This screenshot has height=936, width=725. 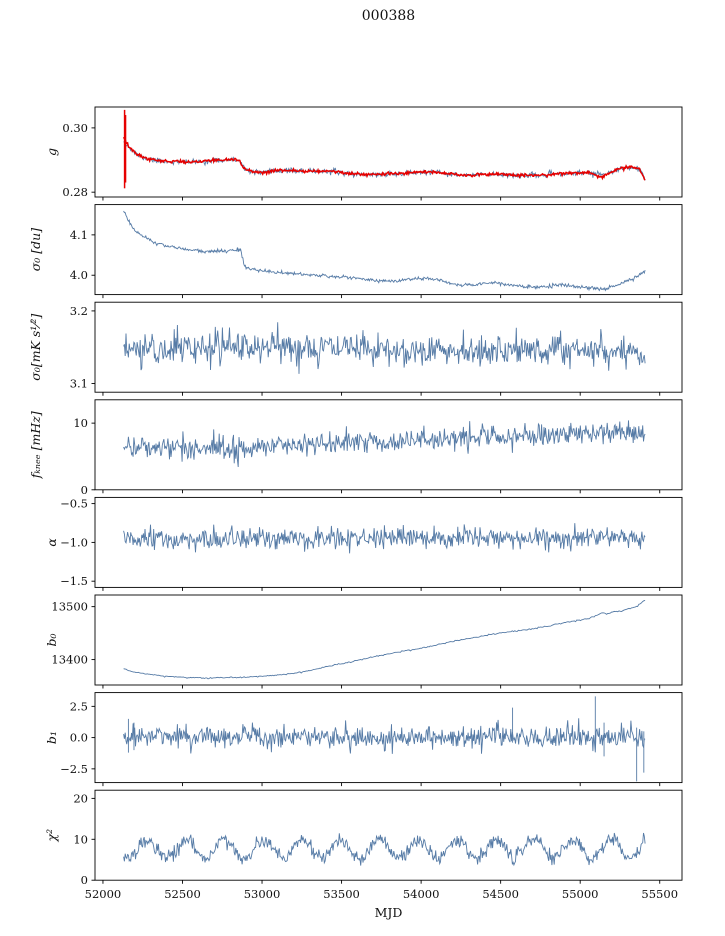 I want to click on panel-alpha: −0.5 −1.0 −1.5 α, so click(x=363, y=543).